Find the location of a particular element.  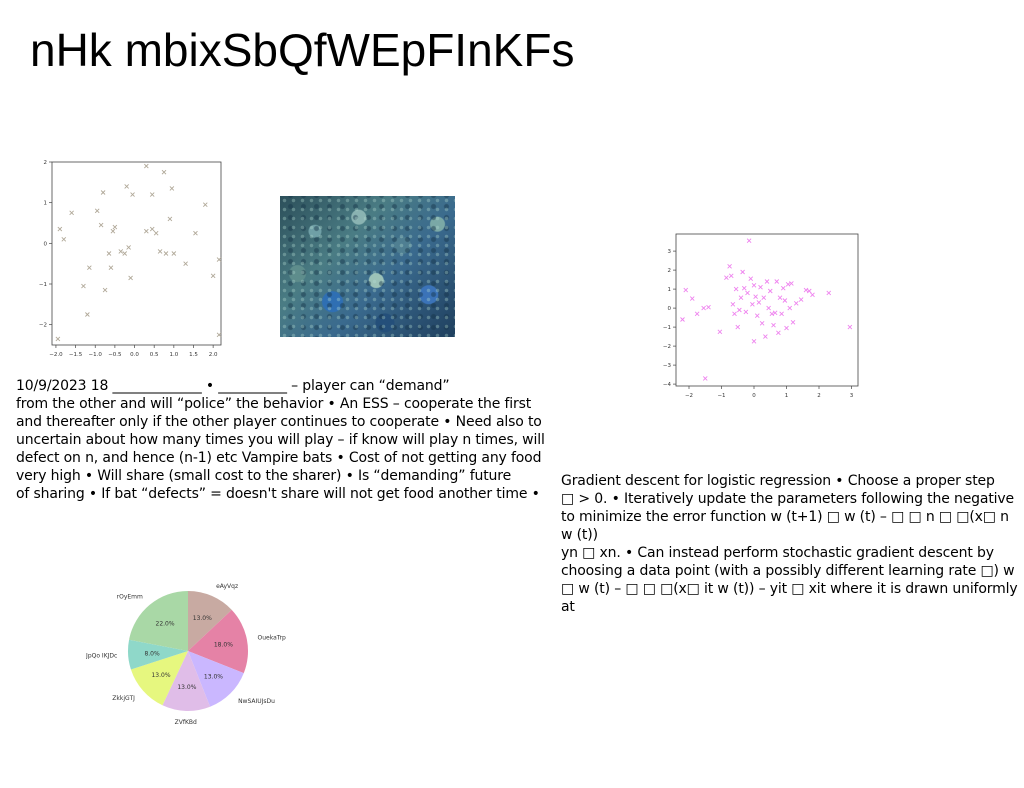

scatter-left-x-tick-label: 1.5 is located at coordinates (193, 355).